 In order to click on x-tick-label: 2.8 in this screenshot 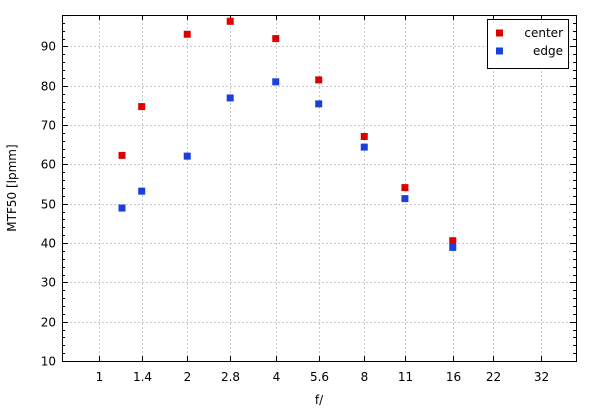, I will do `click(230, 377)`.